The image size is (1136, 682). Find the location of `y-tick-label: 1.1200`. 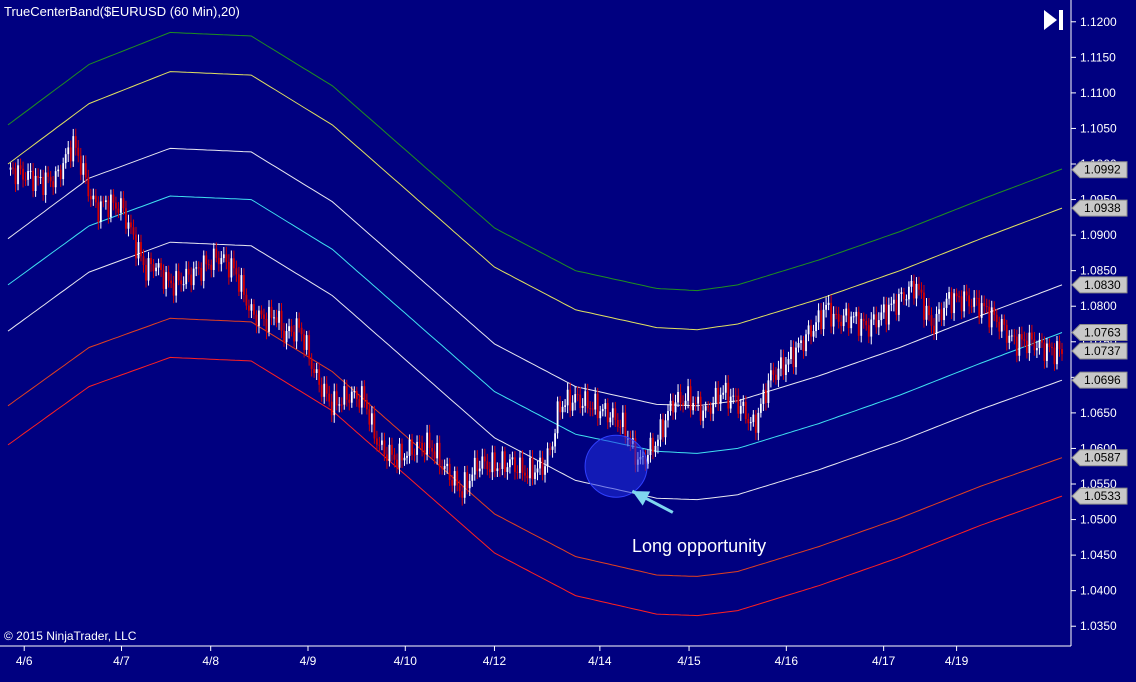

y-tick-label: 1.1200 is located at coordinates (1098, 22).